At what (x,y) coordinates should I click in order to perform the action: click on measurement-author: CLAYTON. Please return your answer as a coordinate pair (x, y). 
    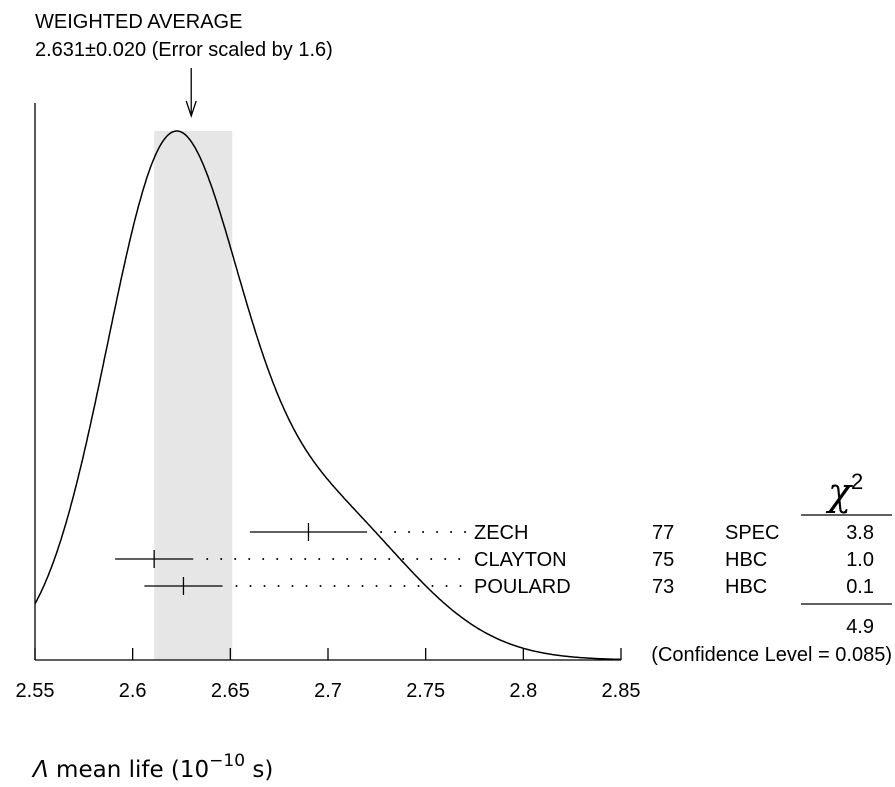
    Looking at the image, I should click on (520, 560).